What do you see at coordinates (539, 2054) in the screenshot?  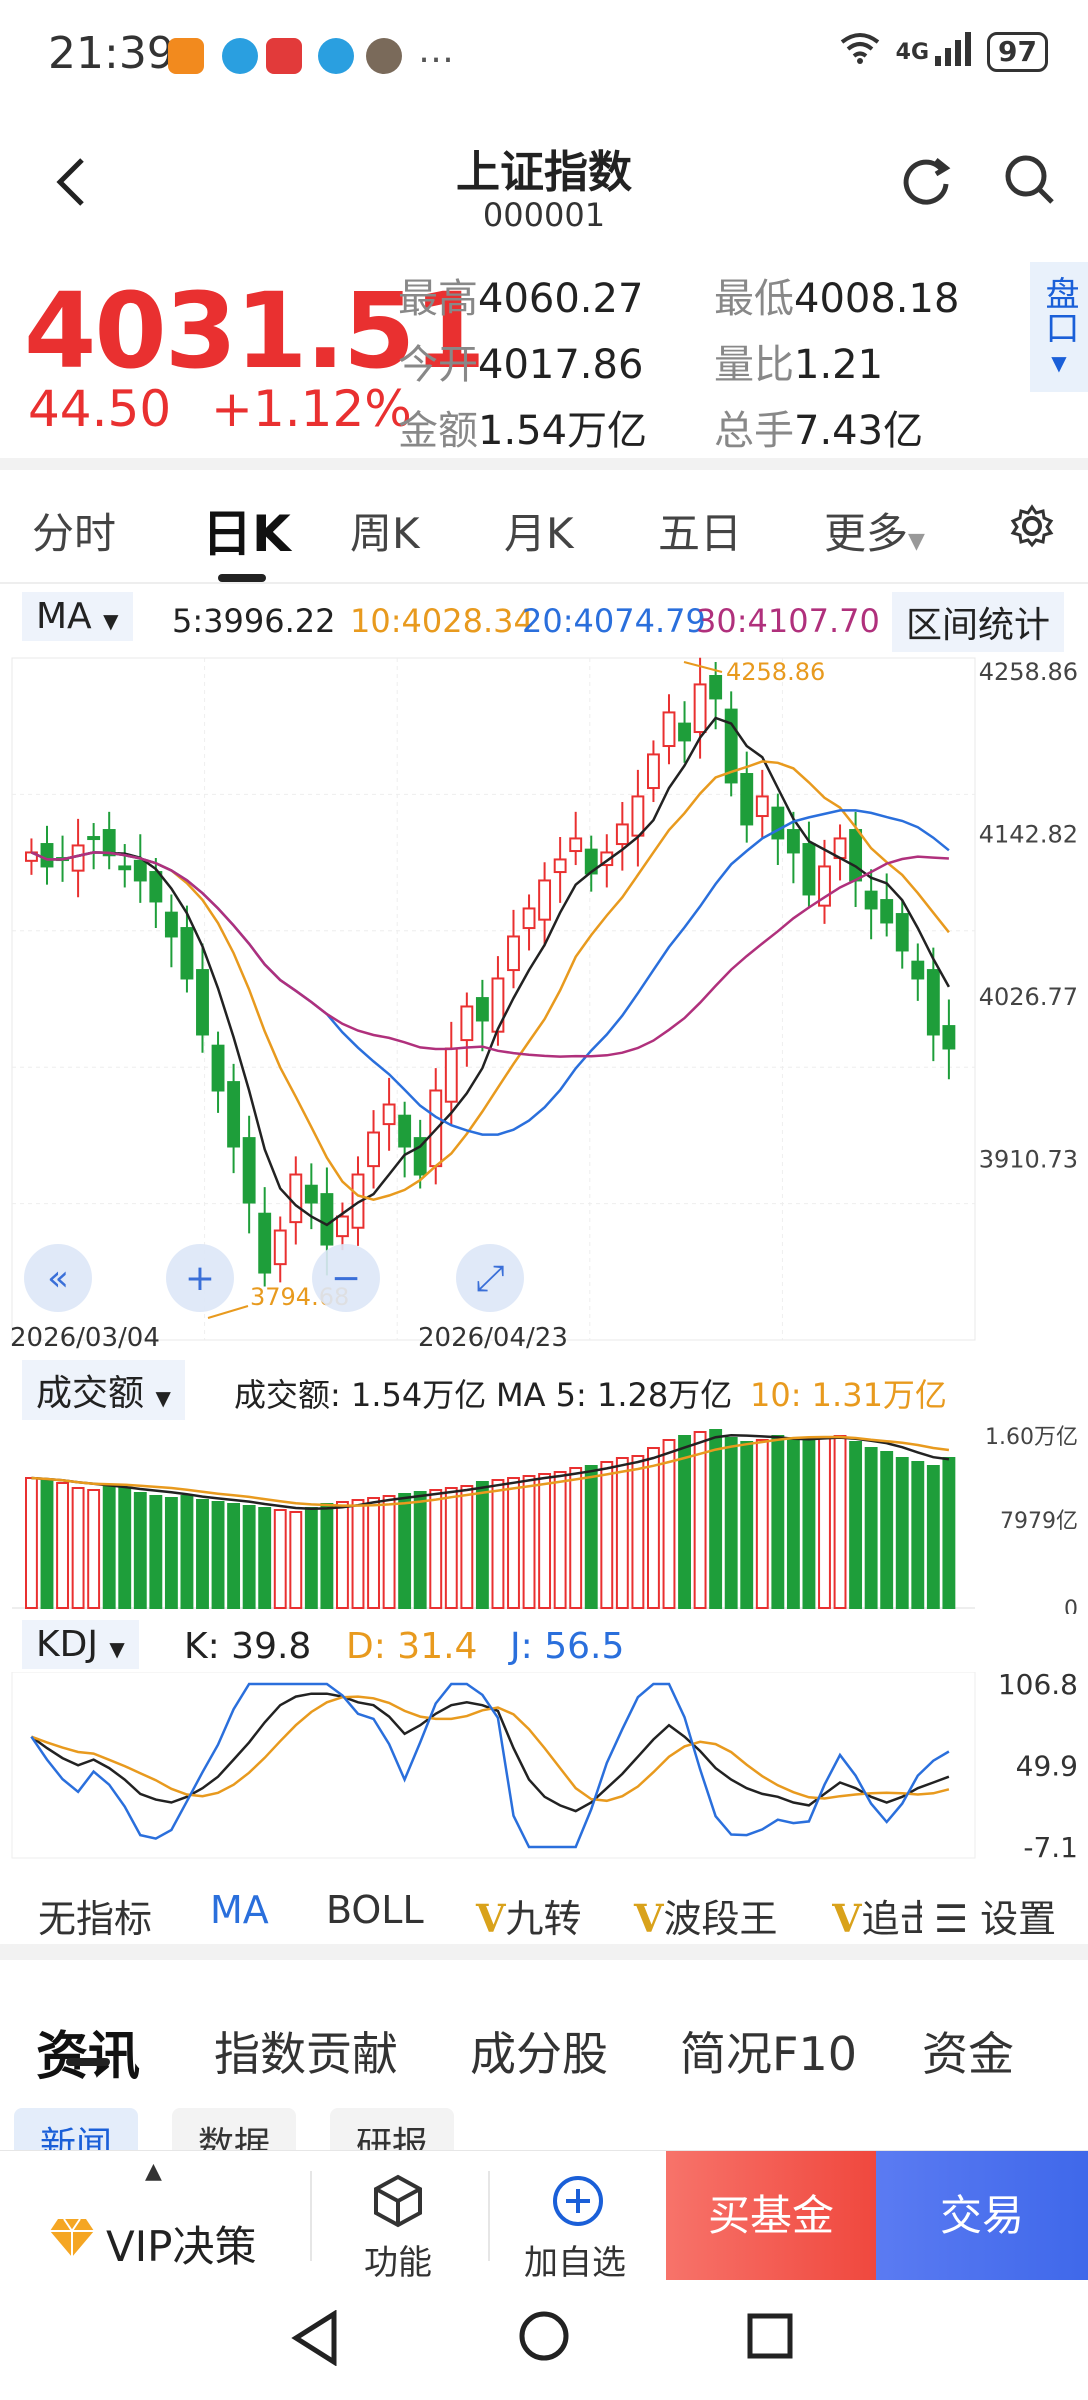 I see `tab-constituents: 成分股` at bounding box center [539, 2054].